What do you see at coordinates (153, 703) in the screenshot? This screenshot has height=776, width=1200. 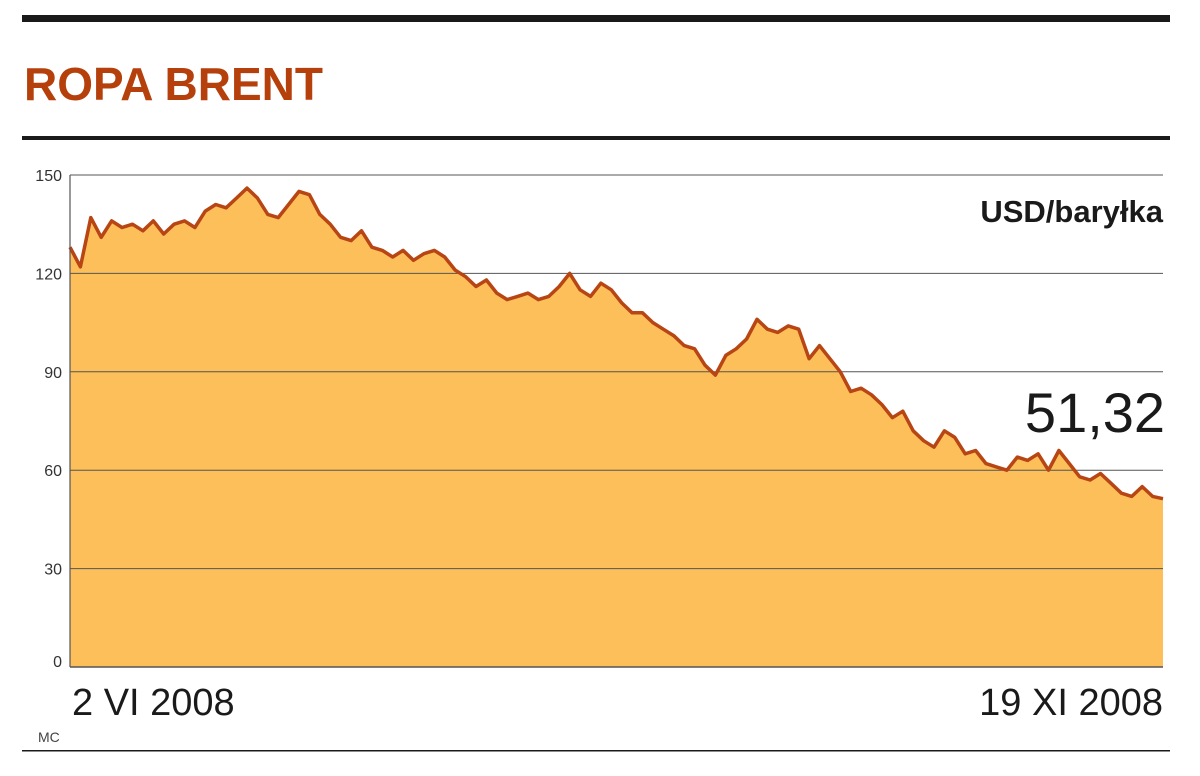 I see `start-date-label: 2 VI 2008` at bounding box center [153, 703].